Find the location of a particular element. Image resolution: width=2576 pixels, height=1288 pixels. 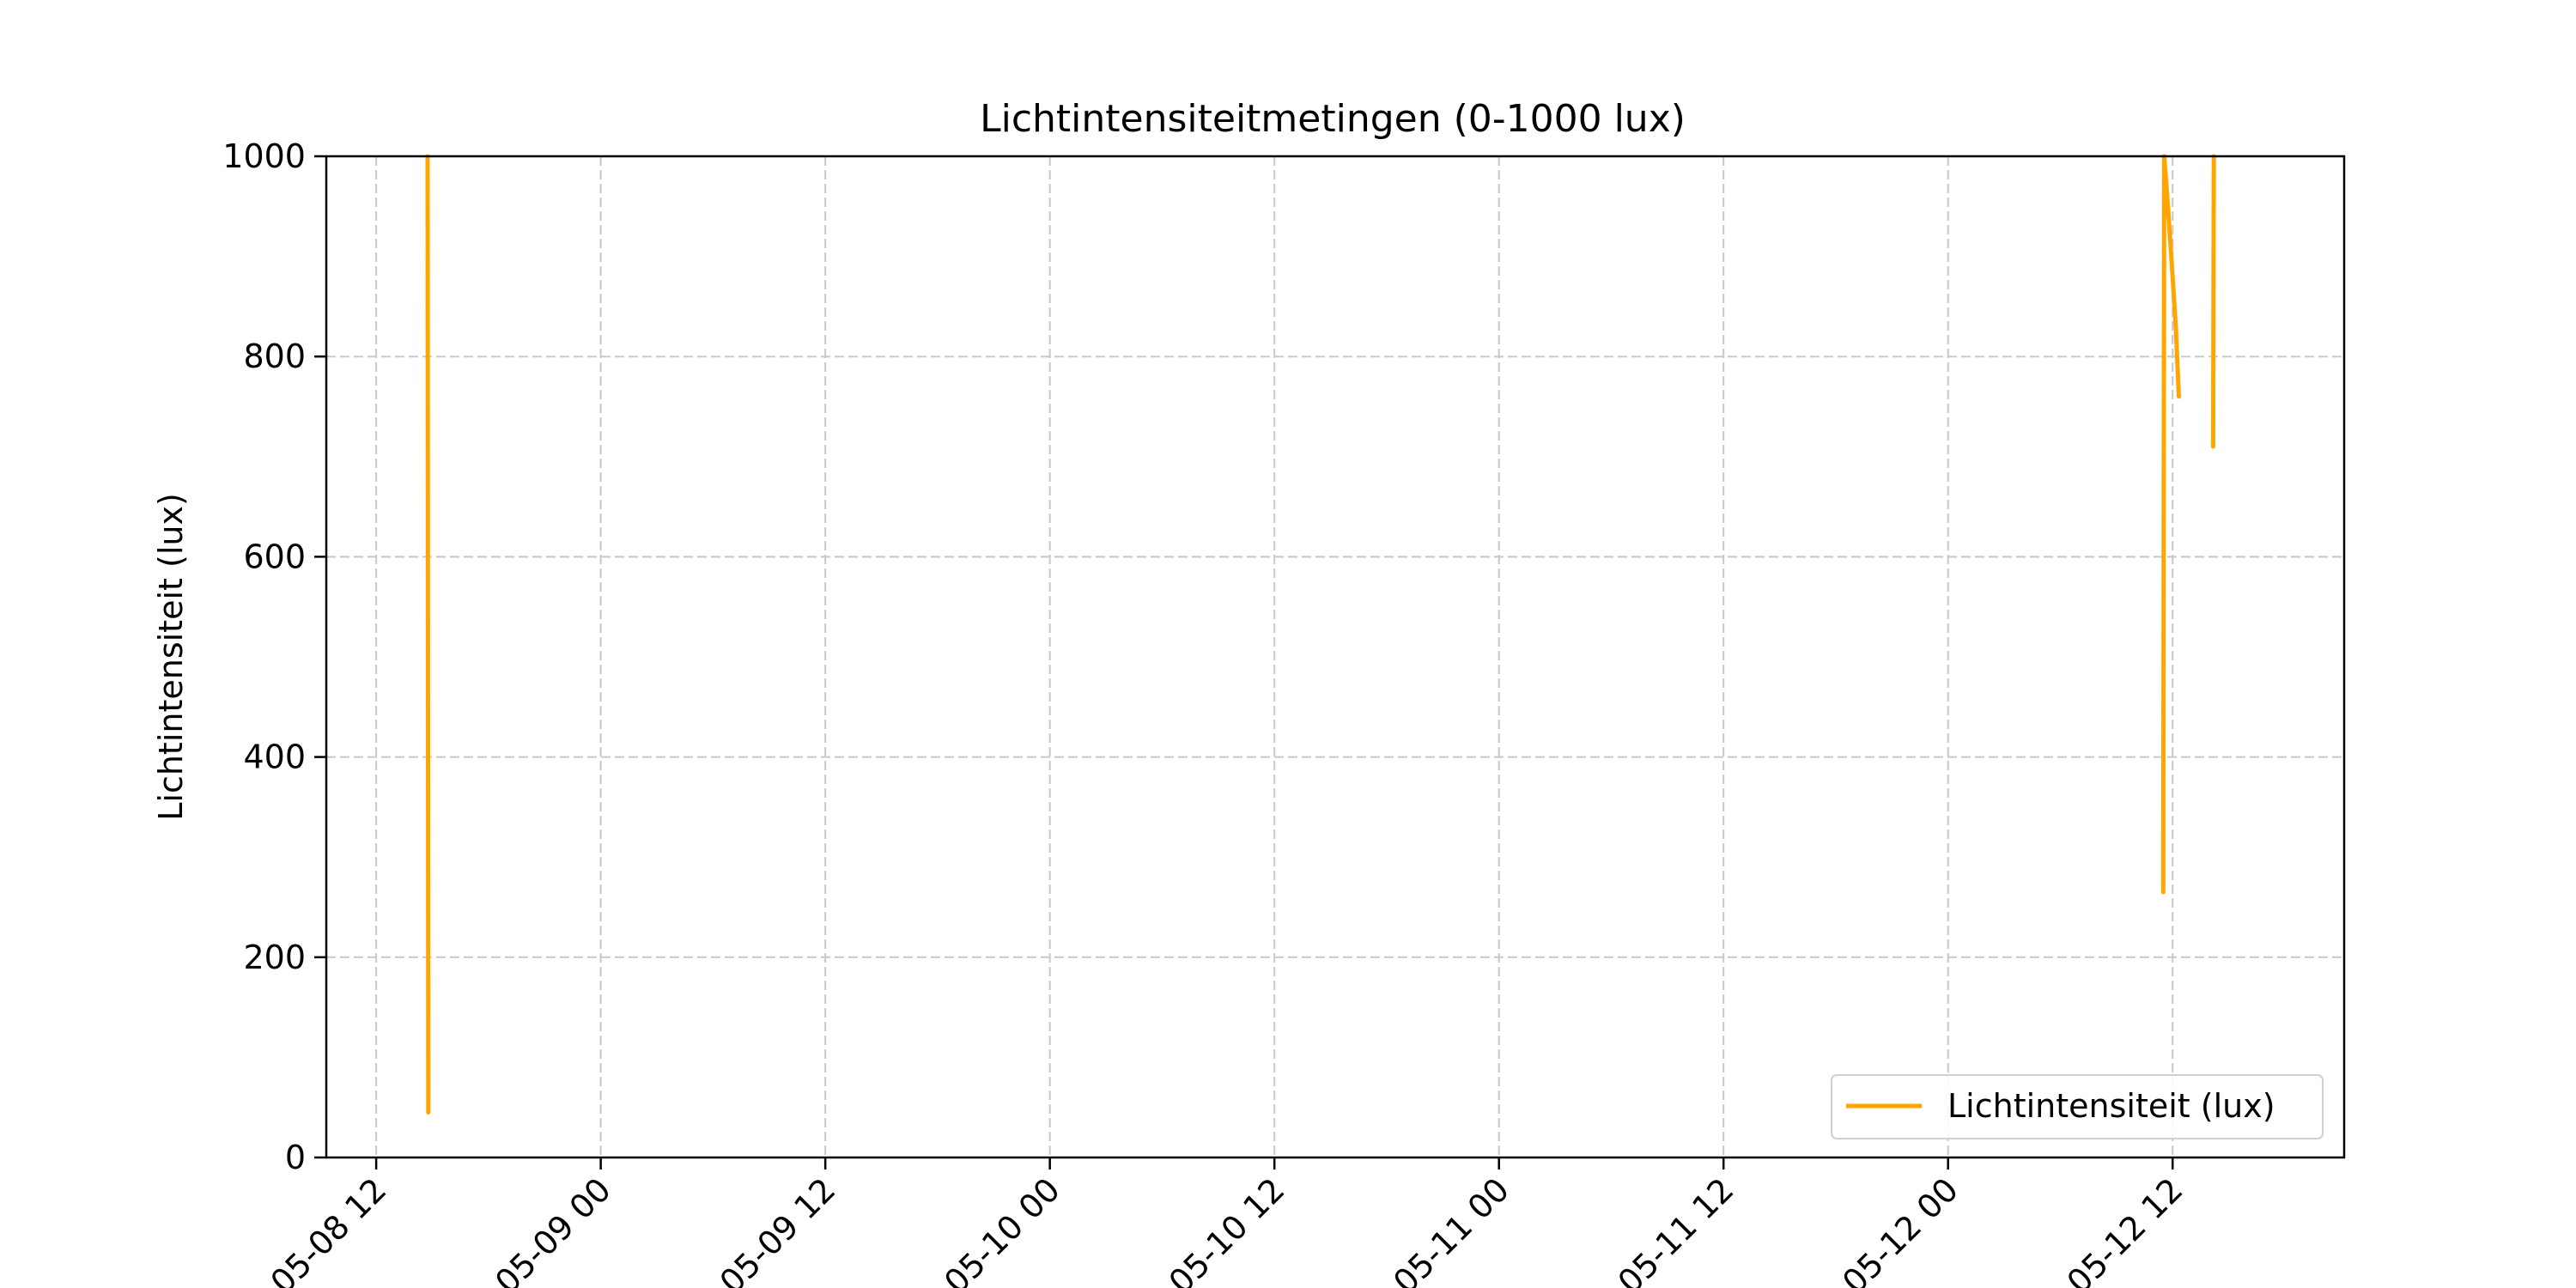

y-axis-ticks: 0 200 400 600 800 1000 is located at coordinates (274, 656).